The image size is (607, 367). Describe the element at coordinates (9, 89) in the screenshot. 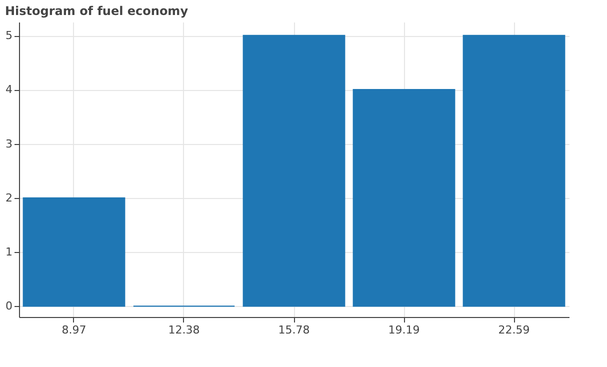

I see `y-tick-label: 4` at that location.